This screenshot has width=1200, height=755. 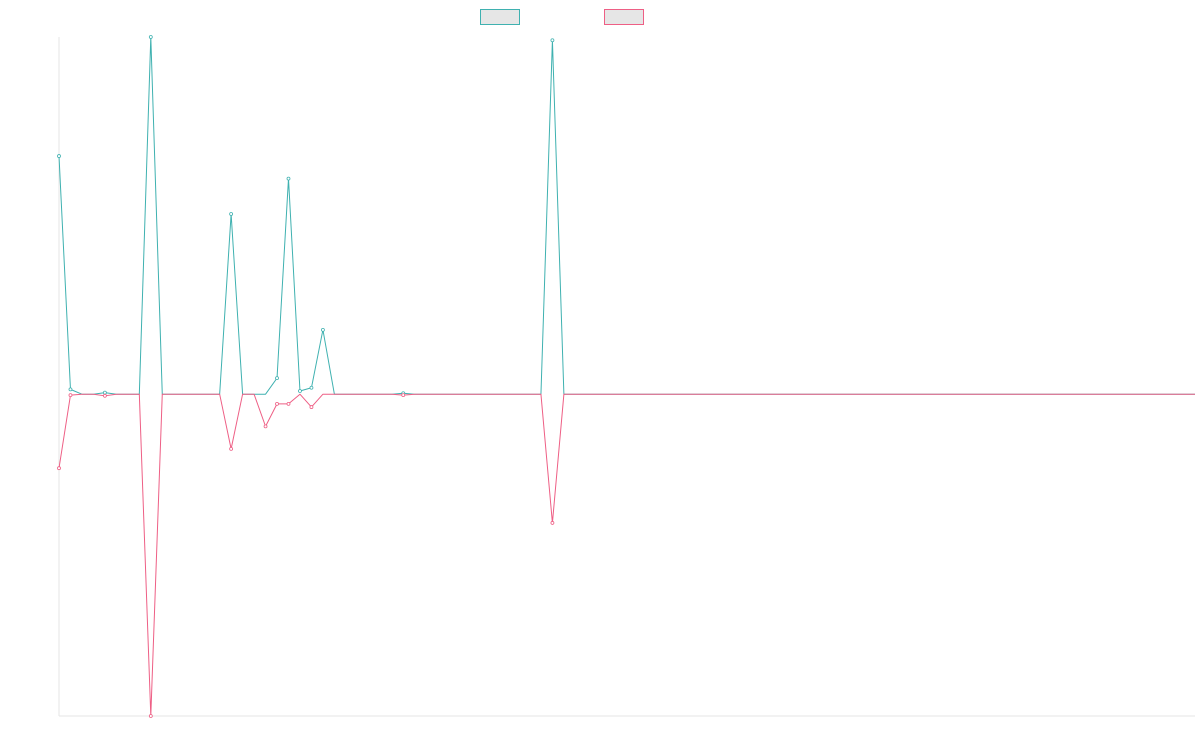 What do you see at coordinates (500, 17) in the screenshot?
I see `legend-swatch-series-a` at bounding box center [500, 17].